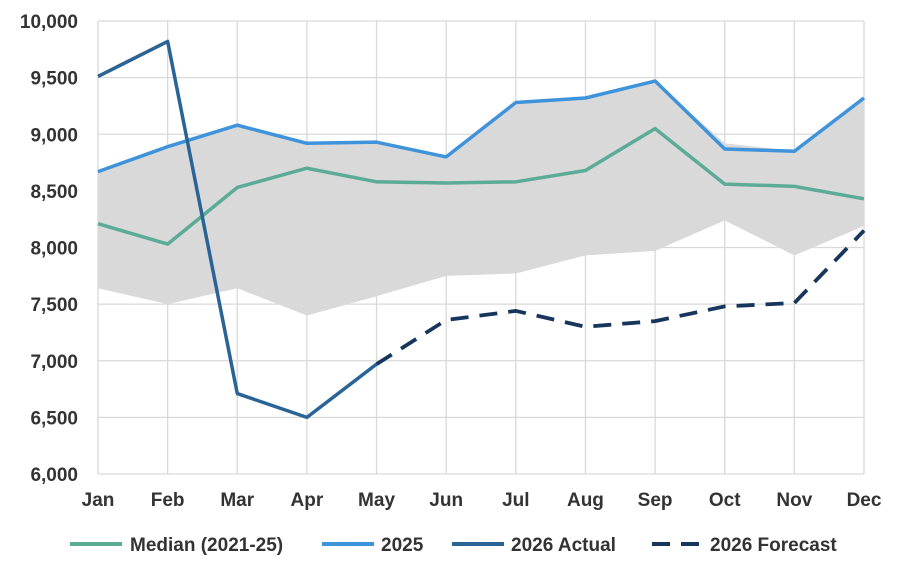 The image size is (905, 575). I want to click on x-tick-label: Jul, so click(515, 500).